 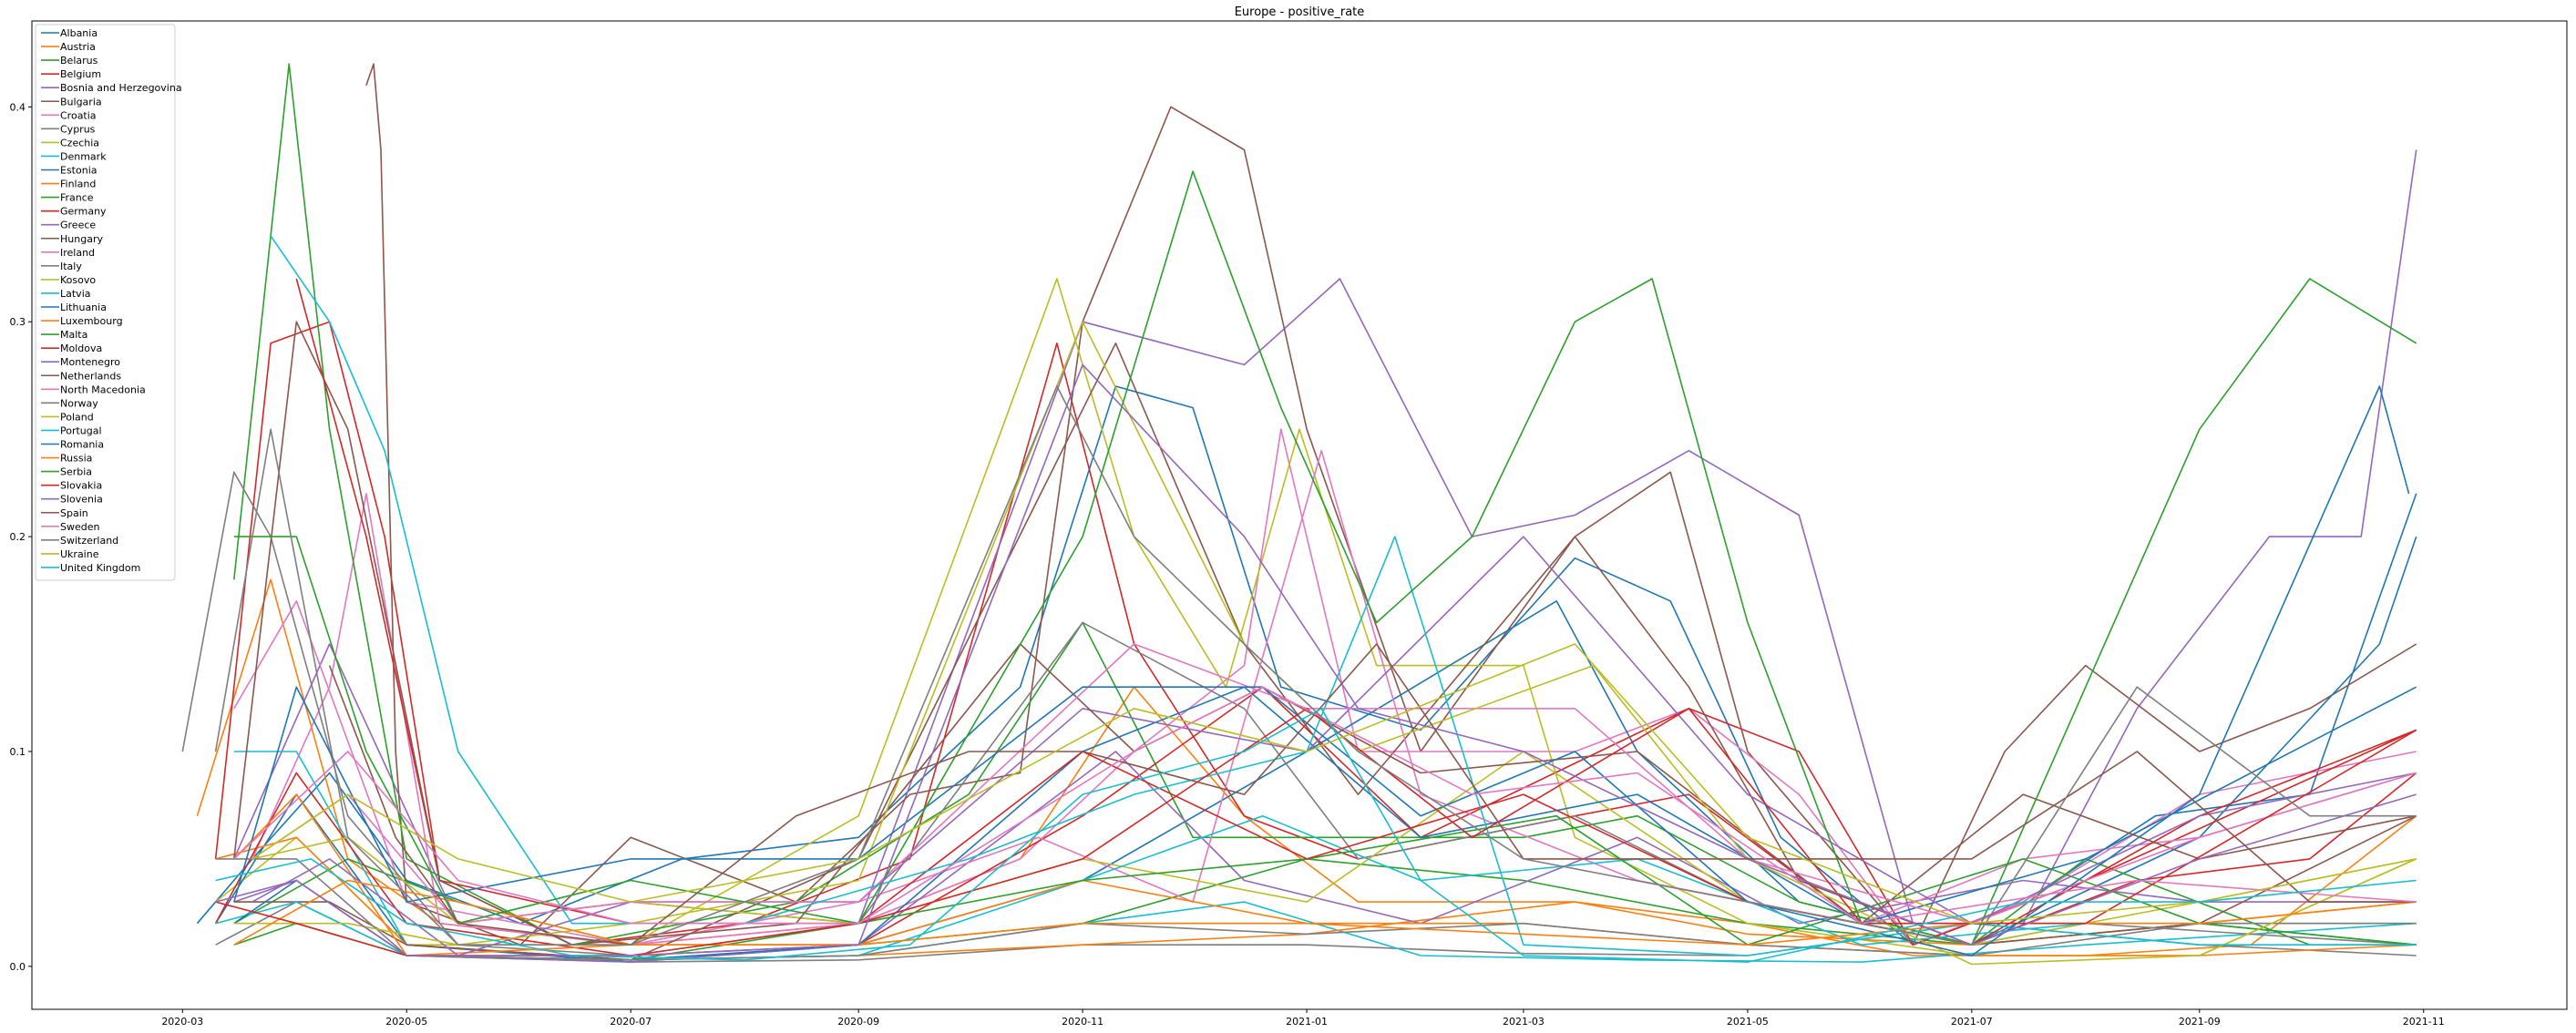 What do you see at coordinates (89, 541) in the screenshot?
I see `legend-label: Switzerland` at bounding box center [89, 541].